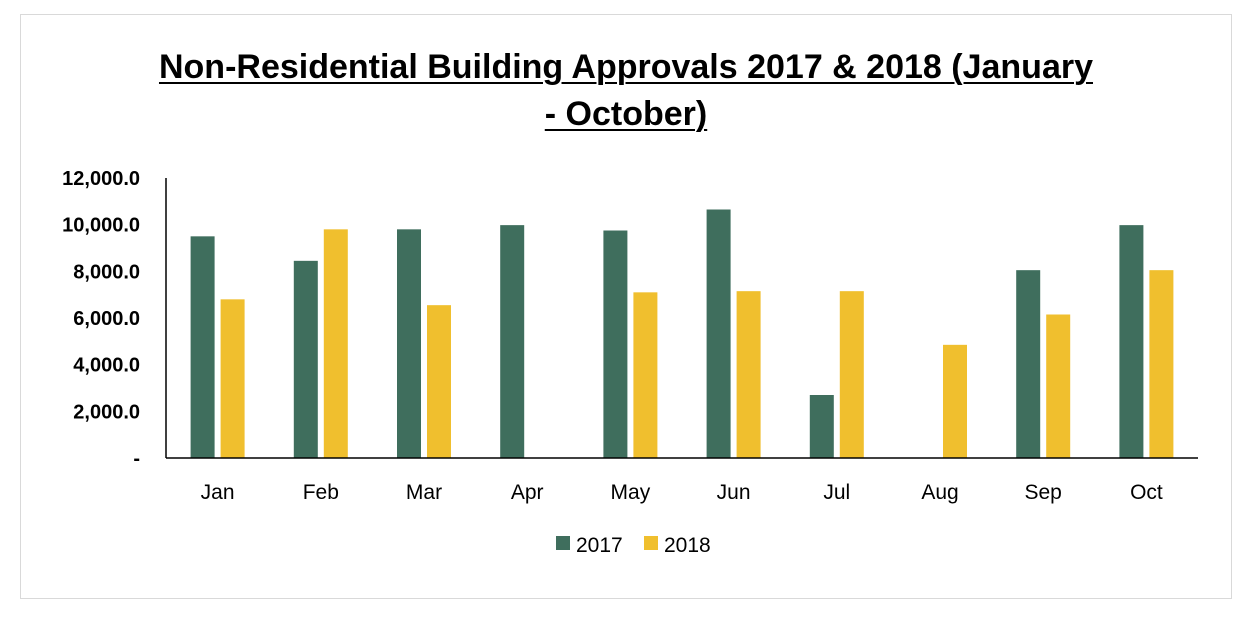 The image size is (1252, 618). I want to click on bar-2018-jan, so click(232, 378).